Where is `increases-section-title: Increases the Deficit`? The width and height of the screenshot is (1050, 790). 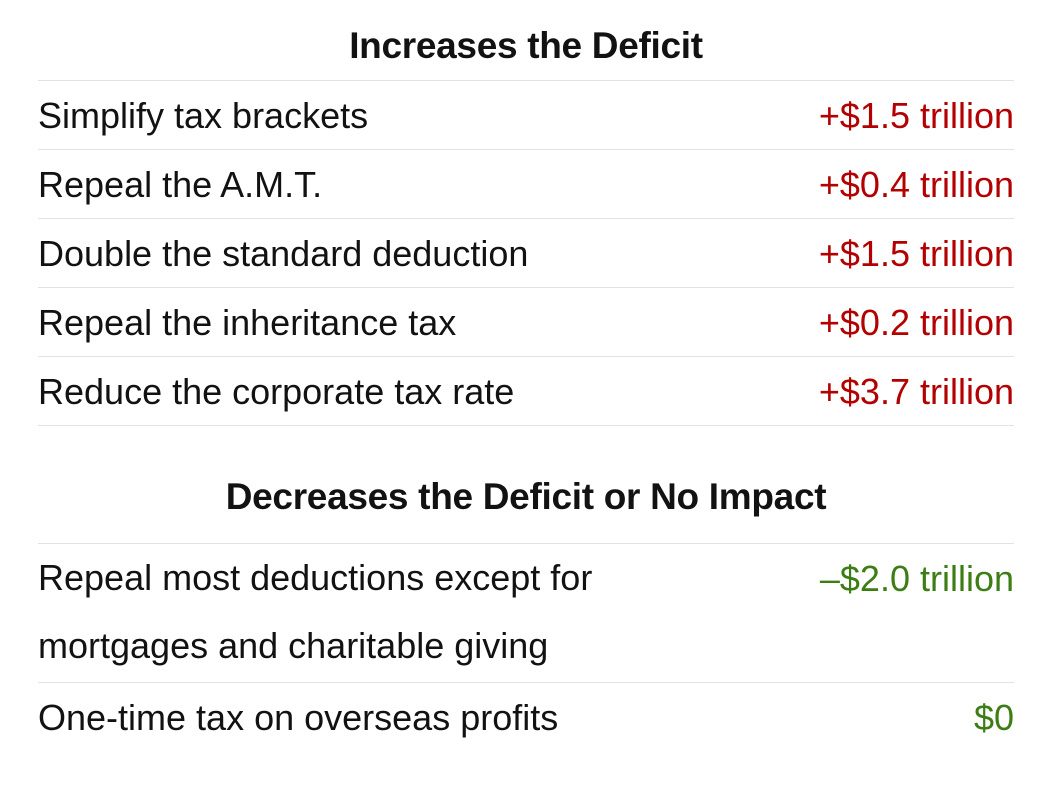 increases-section-title: Increases the Deficit is located at coordinates (526, 45).